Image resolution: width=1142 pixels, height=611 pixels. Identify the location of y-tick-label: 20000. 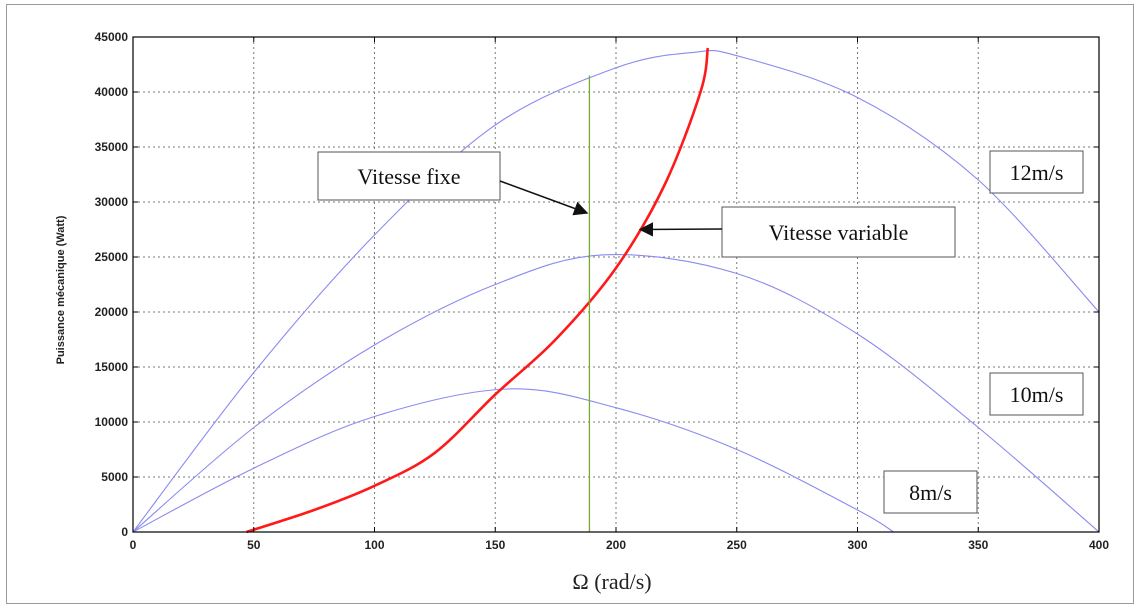
(112, 312).